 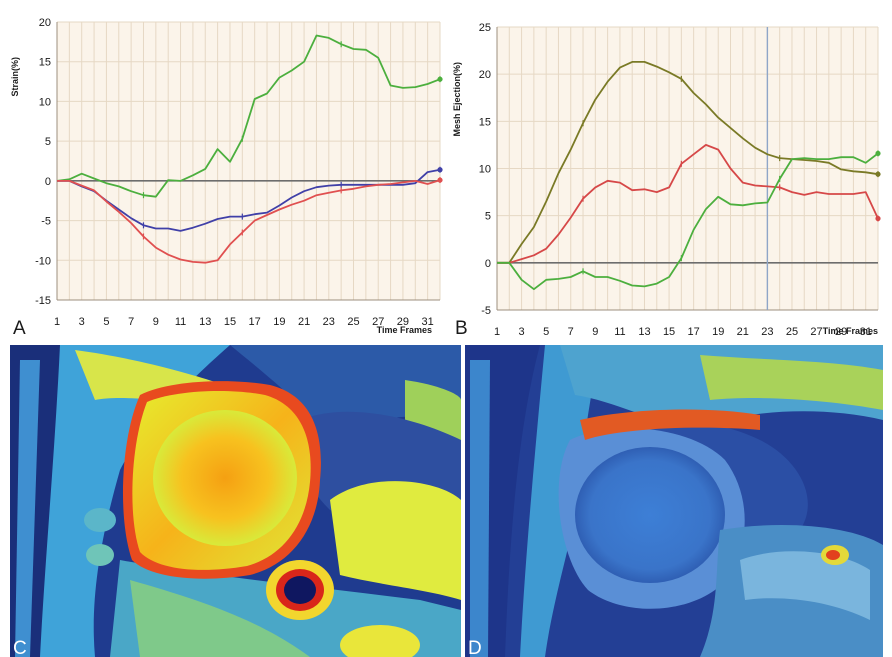 I want to click on y-tick-label: -10, so click(x=43, y=261).